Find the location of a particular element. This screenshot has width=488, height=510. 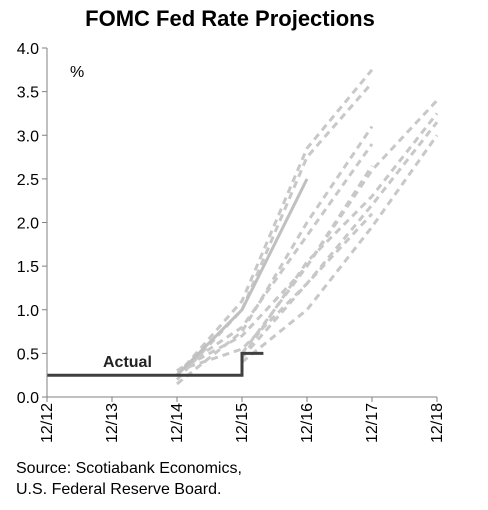

y-tick-label-4: 2.0 is located at coordinates (28, 224).